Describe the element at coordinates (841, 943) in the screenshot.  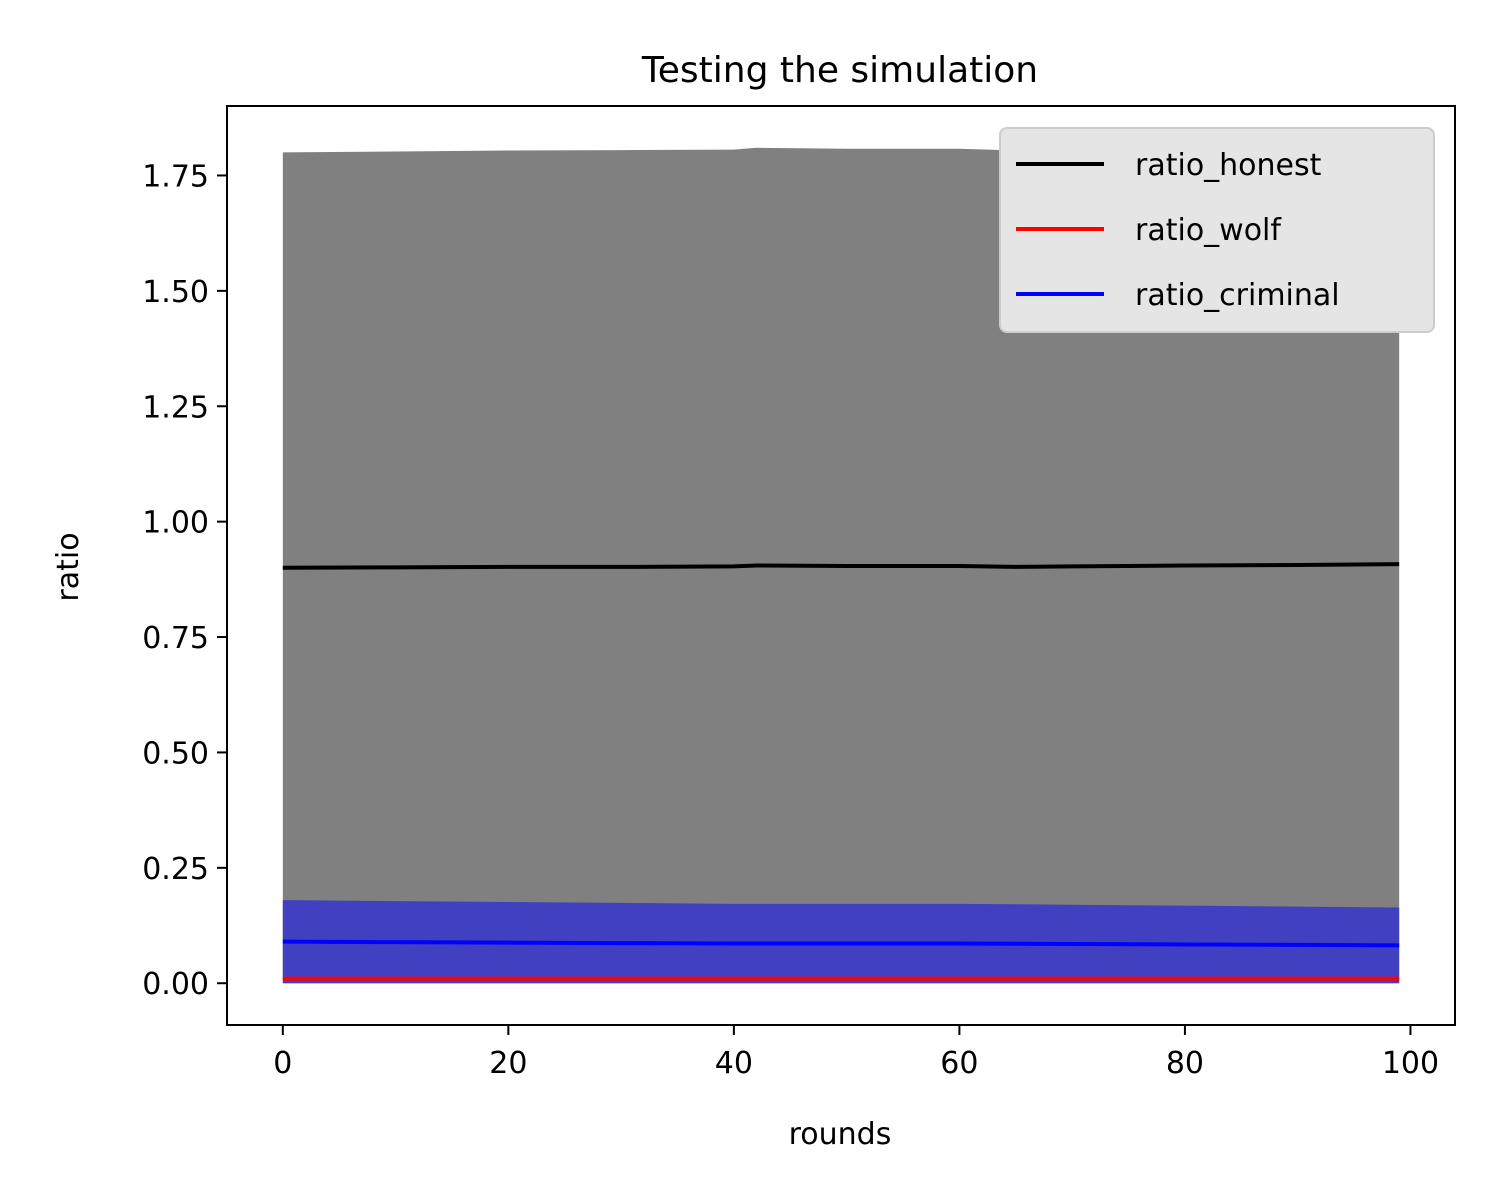
I see `series-line-ratio-criminal` at that location.